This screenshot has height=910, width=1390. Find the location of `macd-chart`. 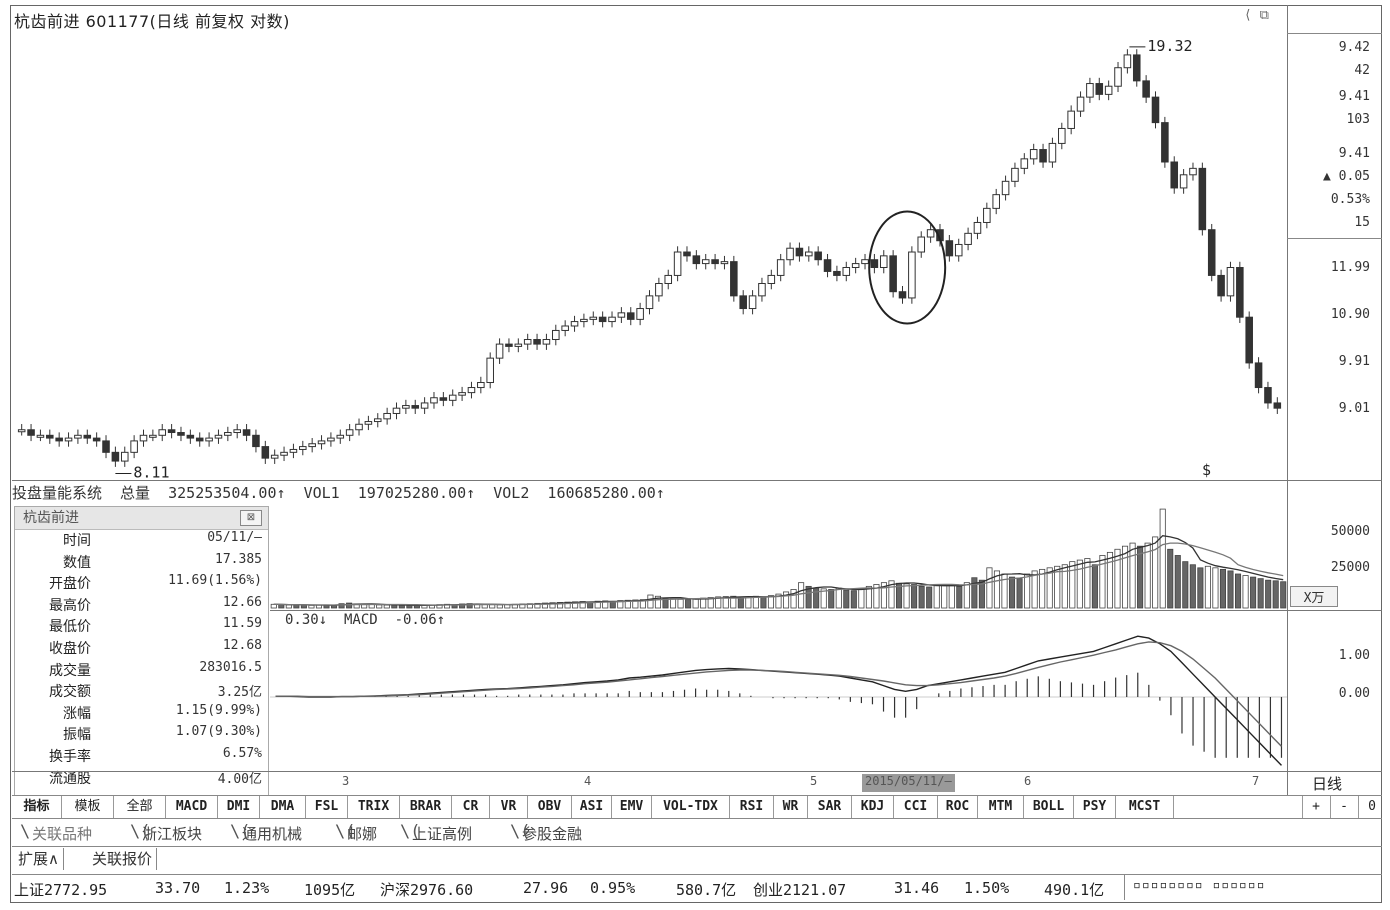

macd-chart is located at coordinates (778, 692).